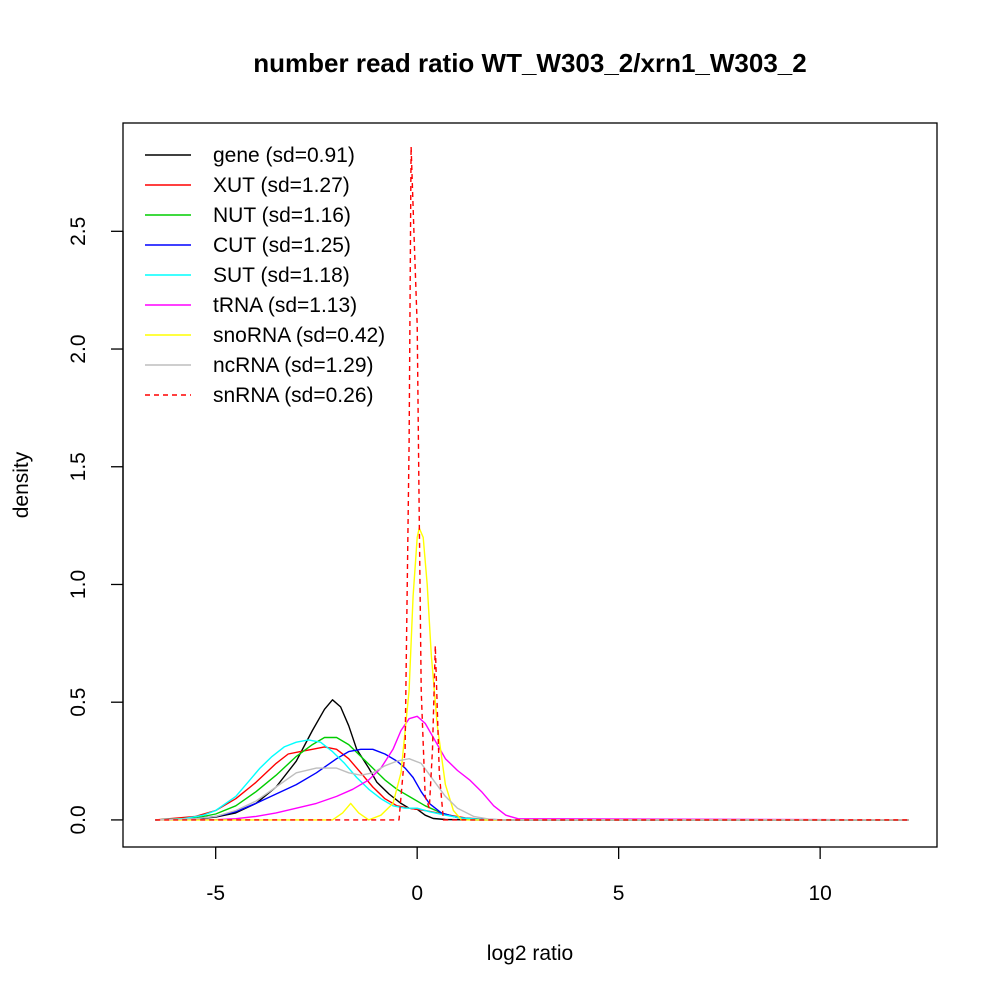 The width and height of the screenshot is (1000, 1000). What do you see at coordinates (78, 348) in the screenshot?
I see `y-tick-label: 2.0` at bounding box center [78, 348].